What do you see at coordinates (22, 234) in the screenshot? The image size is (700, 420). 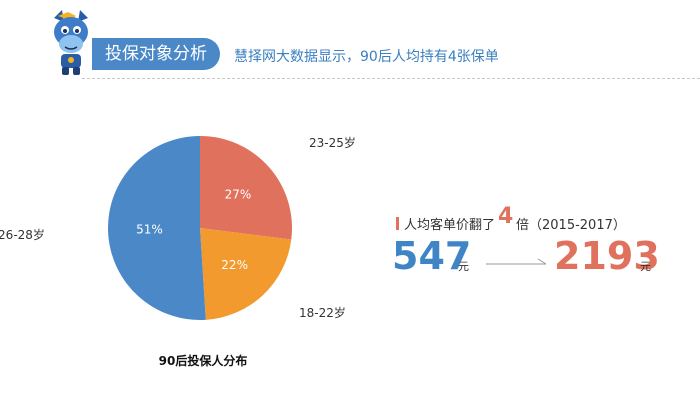 I see `slice-category-label: 26-28岁` at bounding box center [22, 234].